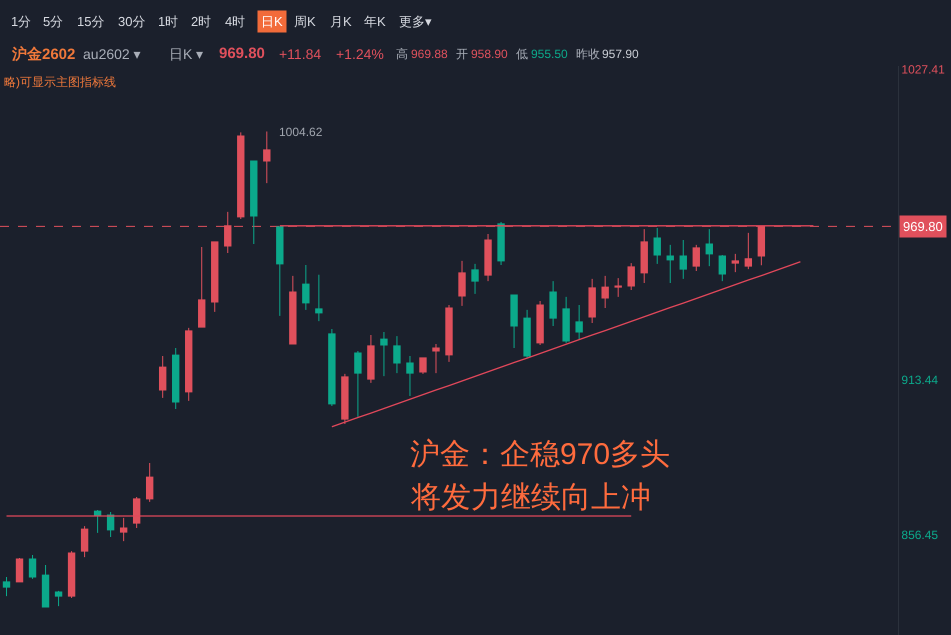 This screenshot has height=635, width=951. I want to click on text: 958.90, so click(489, 54).